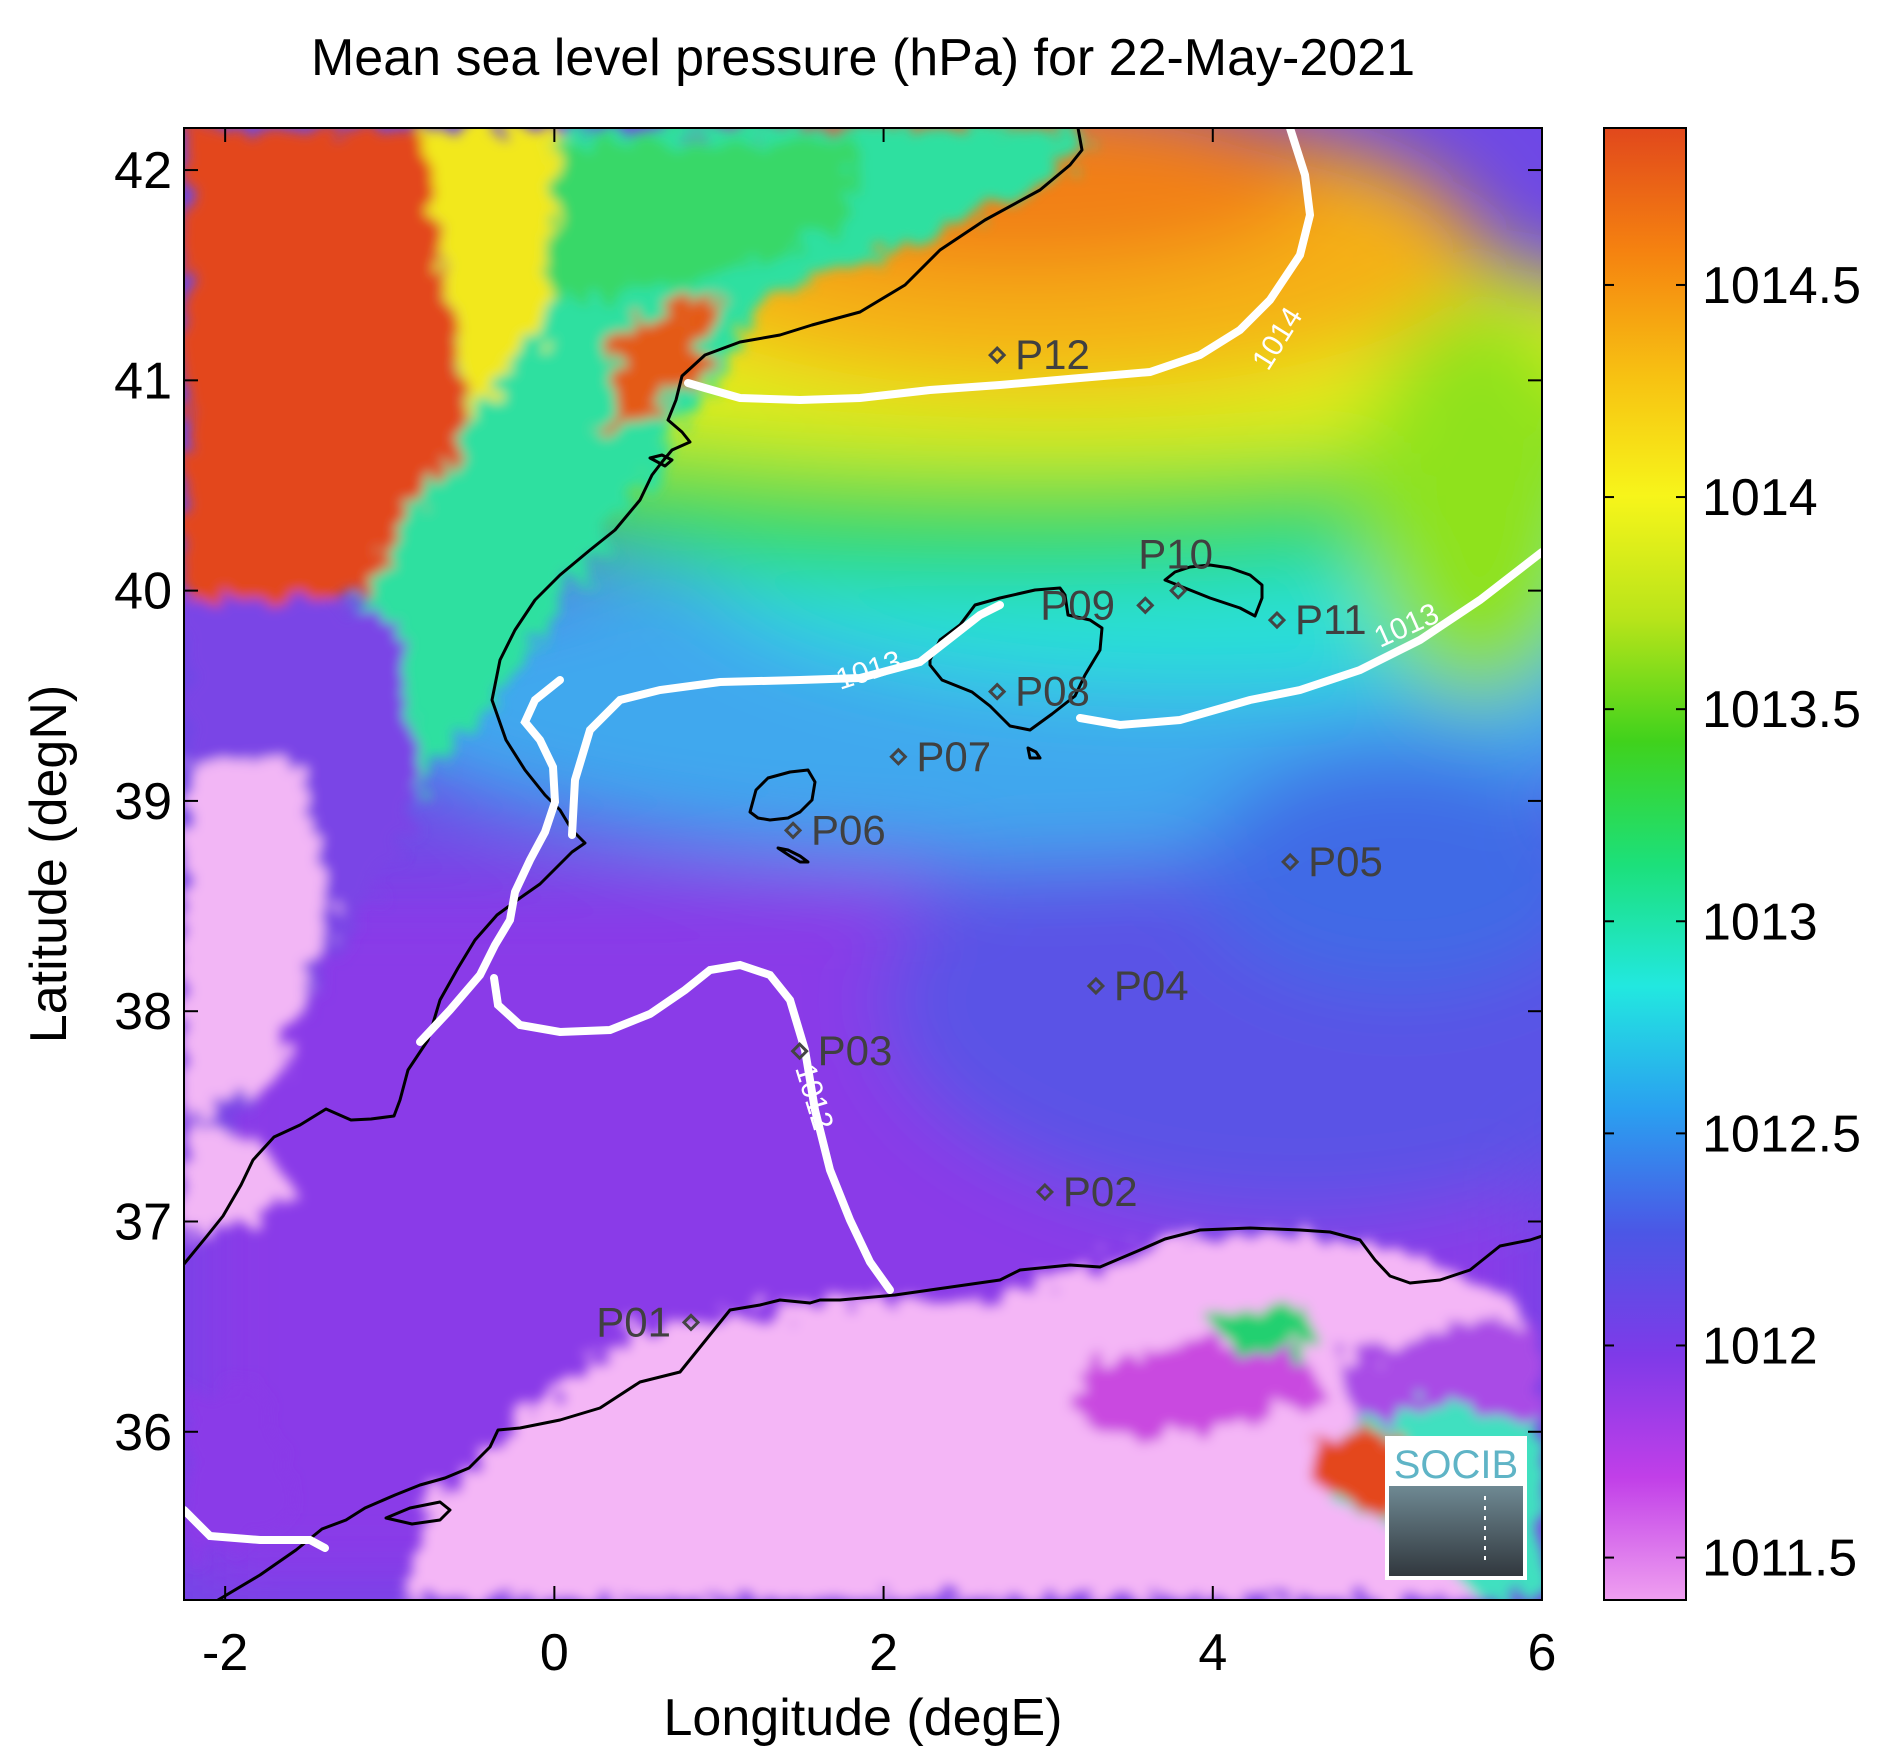 The height and width of the screenshot is (1758, 1904). Describe the element at coordinates (1542, 1653) in the screenshot. I see `x-tick-label: 6` at that location.